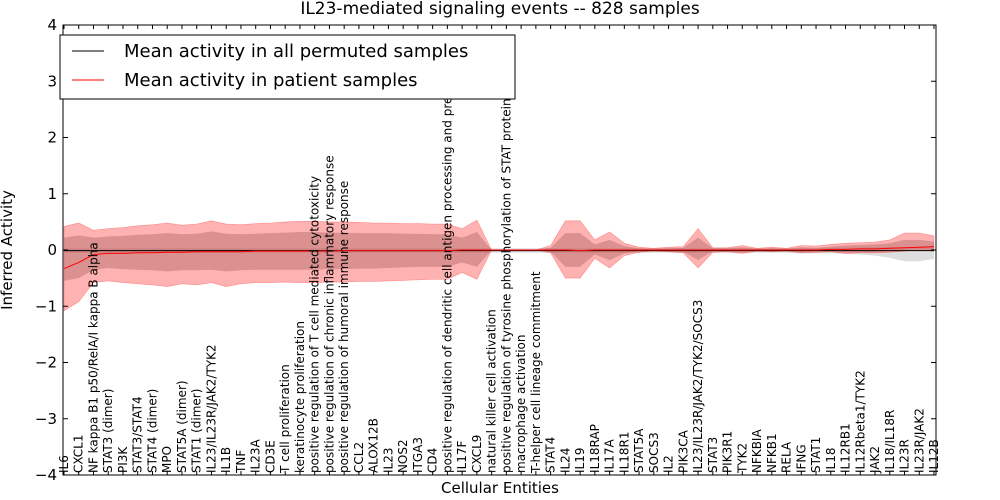 Image resolution: width=1000 pixels, height=500 pixels. I want to click on category-label: IL12B, so click(934, 456).